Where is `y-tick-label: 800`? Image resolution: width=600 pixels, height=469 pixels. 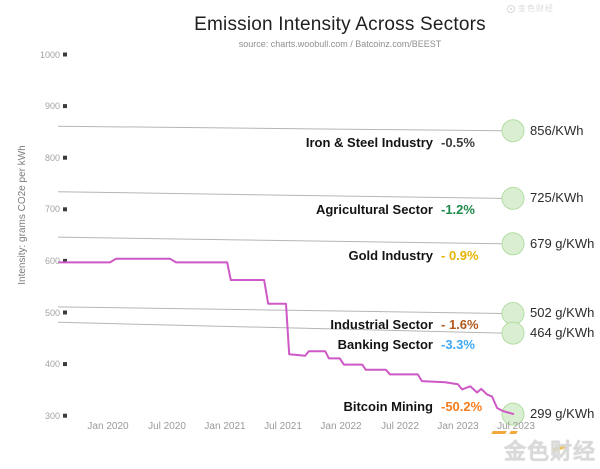
y-tick-label: 800 is located at coordinates (52, 157).